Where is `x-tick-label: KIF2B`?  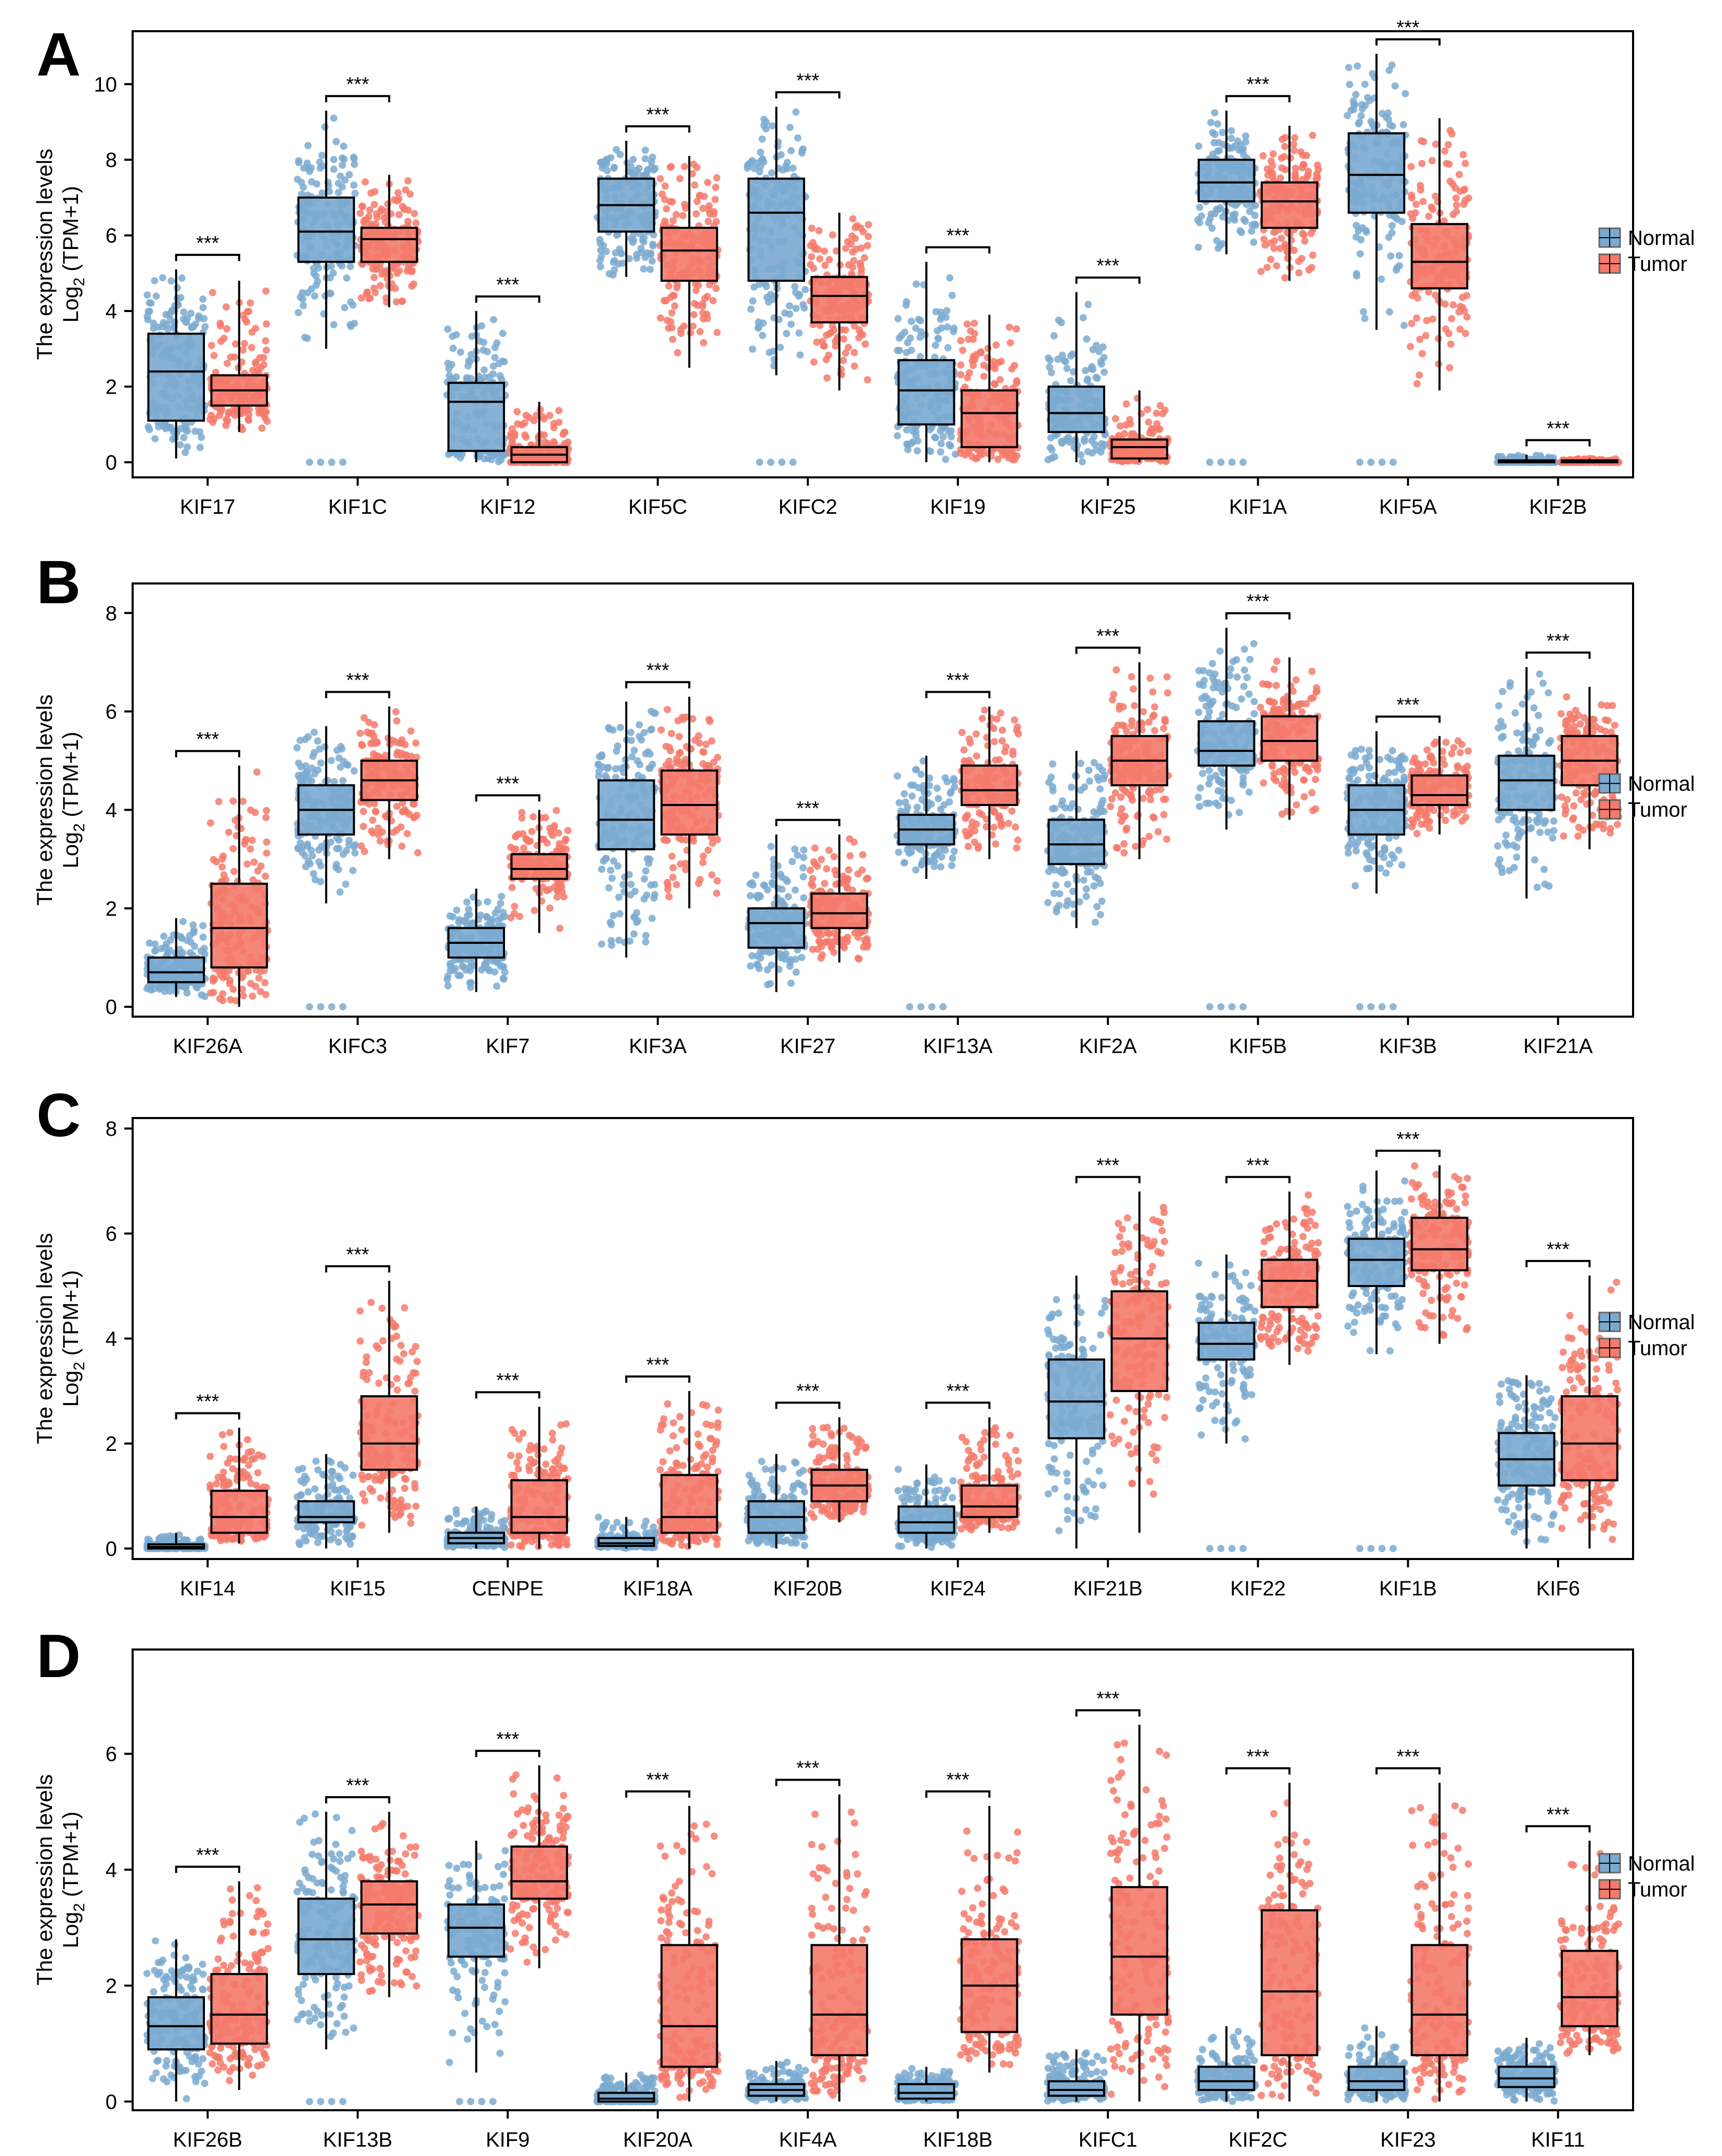 x-tick-label: KIF2B is located at coordinates (1558, 507).